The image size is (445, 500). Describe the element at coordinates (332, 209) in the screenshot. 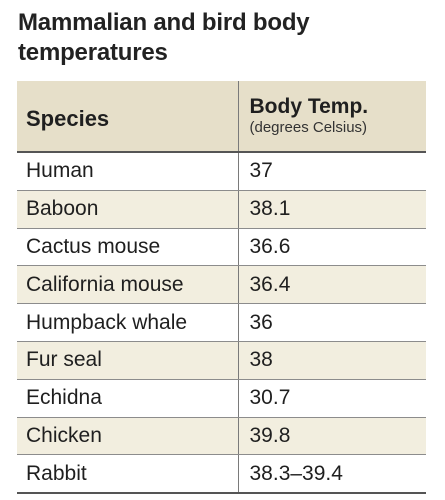

I see `temp-cell: 38.1` at that location.